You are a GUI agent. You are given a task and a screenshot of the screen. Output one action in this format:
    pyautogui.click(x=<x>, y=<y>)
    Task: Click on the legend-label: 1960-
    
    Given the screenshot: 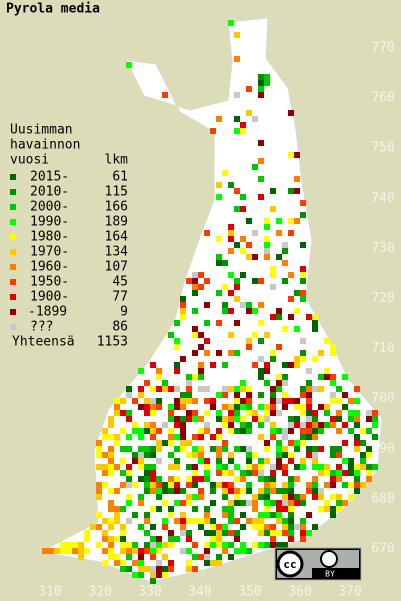 What is the action you would take?
    pyautogui.click(x=49, y=267)
    